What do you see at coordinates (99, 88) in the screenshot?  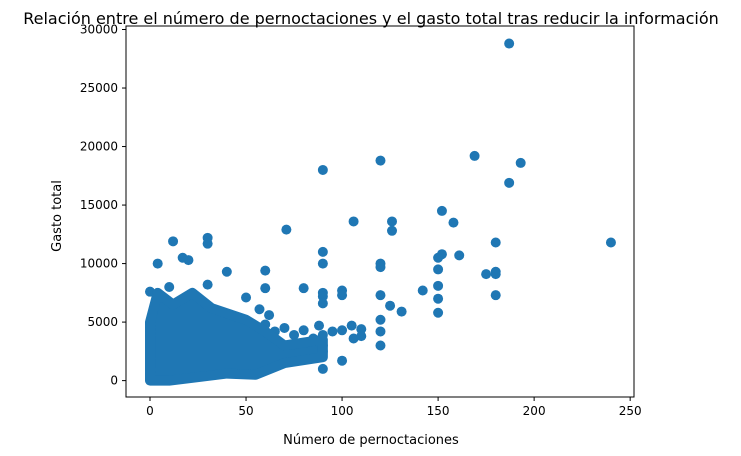 I see `y-tick-label: 25000` at bounding box center [99, 88].